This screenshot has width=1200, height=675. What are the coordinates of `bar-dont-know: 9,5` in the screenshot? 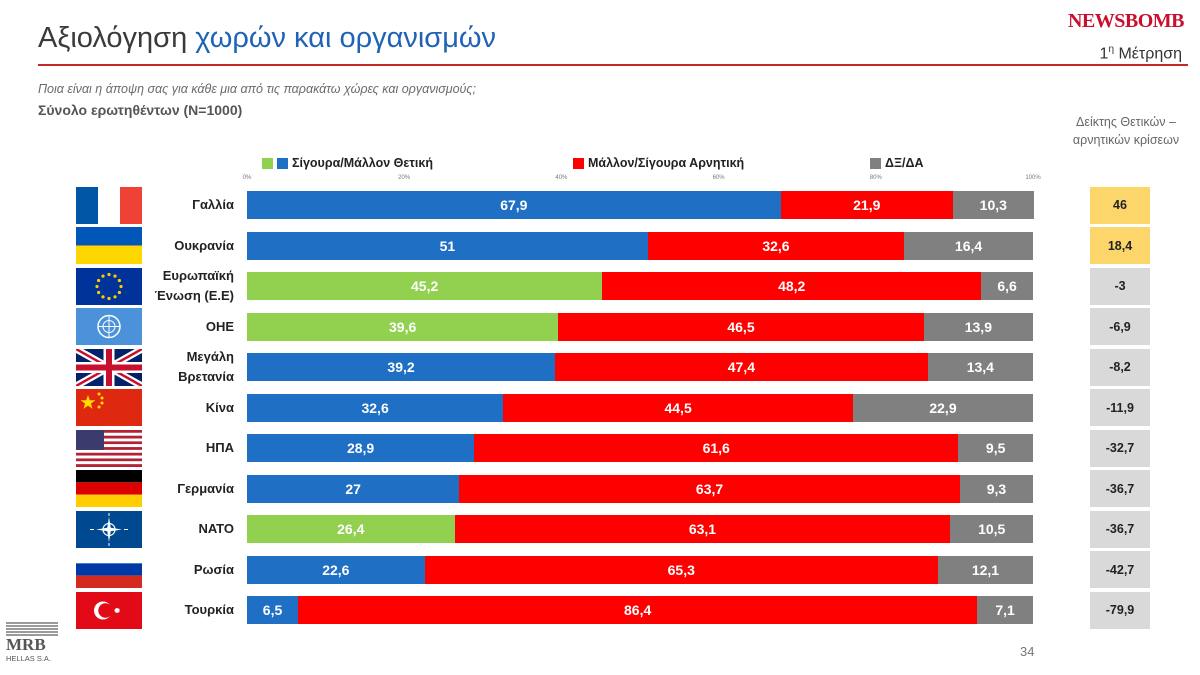 It's located at (995, 448).